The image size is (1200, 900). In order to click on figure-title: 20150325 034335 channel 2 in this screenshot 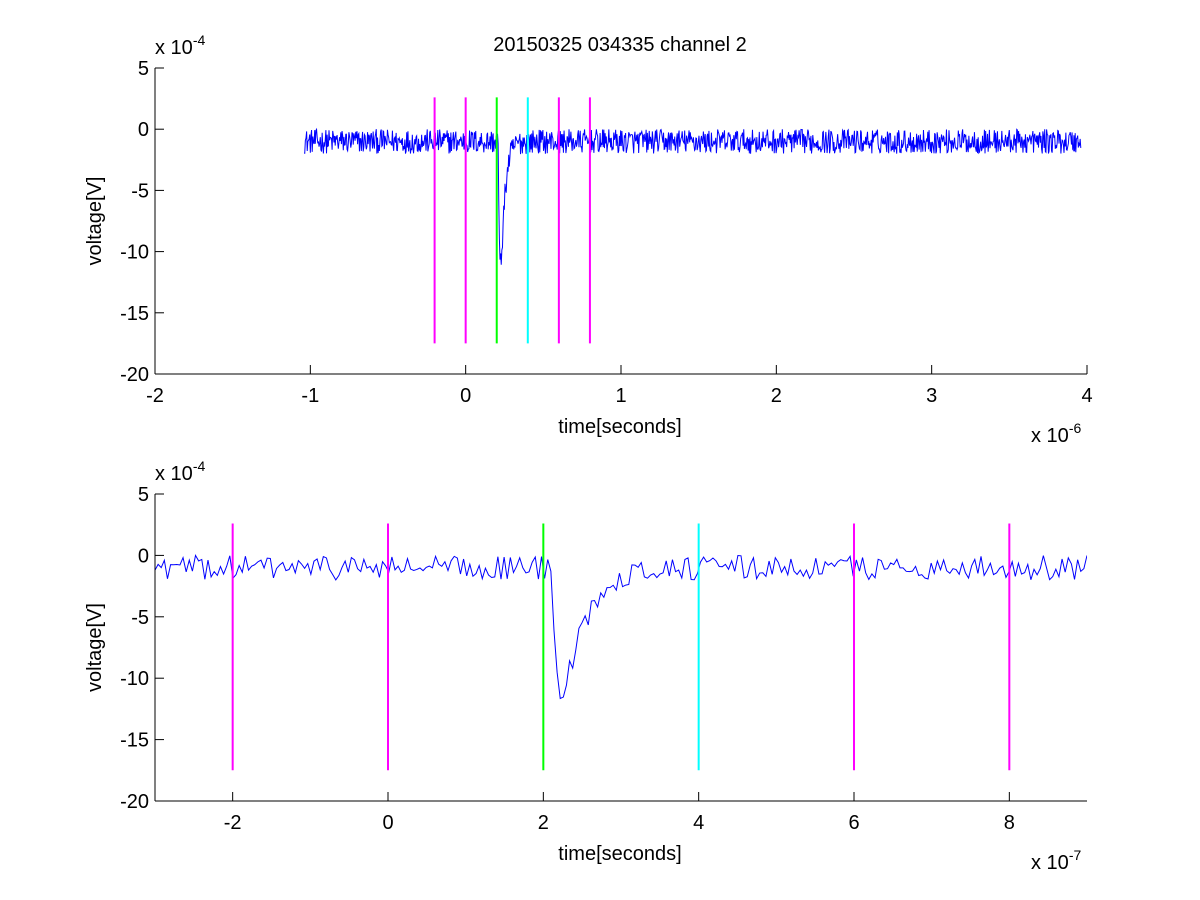, I will do `click(620, 45)`.